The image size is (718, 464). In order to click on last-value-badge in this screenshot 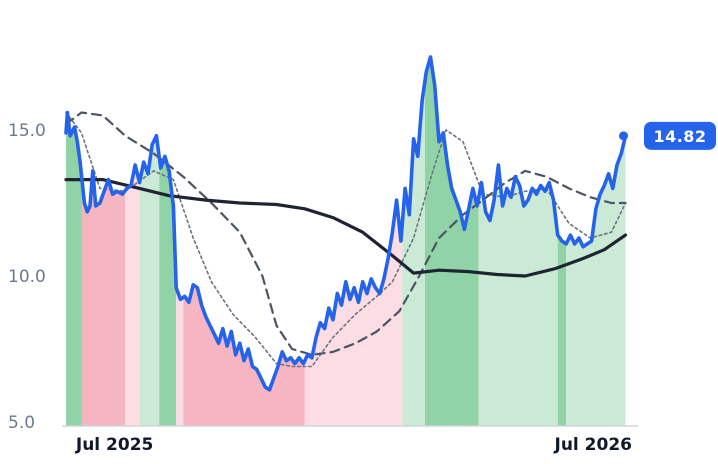, I will do `click(680, 135)`.